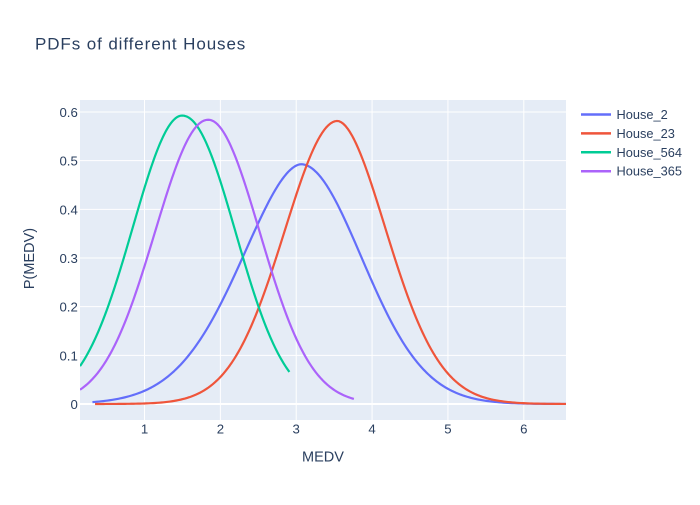 This screenshot has height=505, width=700. What do you see at coordinates (296, 428) in the screenshot?
I see `svg-text: 3` at bounding box center [296, 428].